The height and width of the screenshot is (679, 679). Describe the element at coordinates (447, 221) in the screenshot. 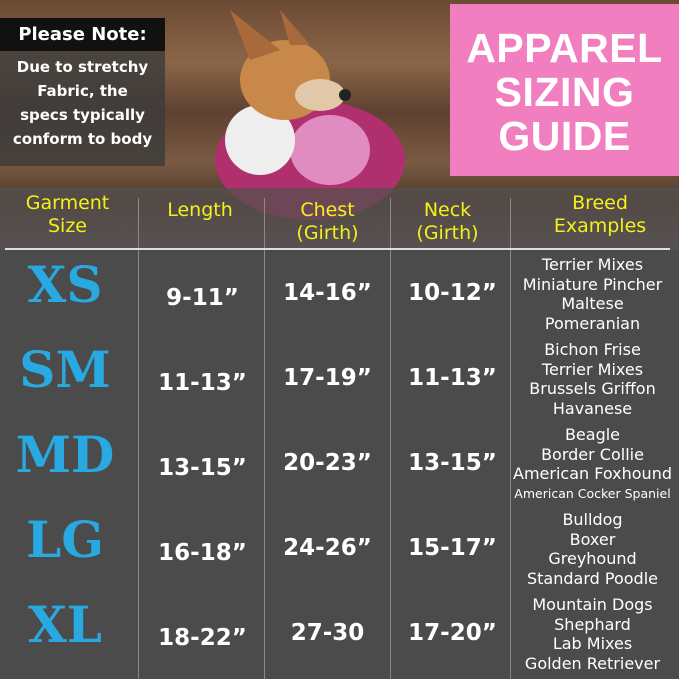

I see `header-neck: Neck (Girth)` at that location.